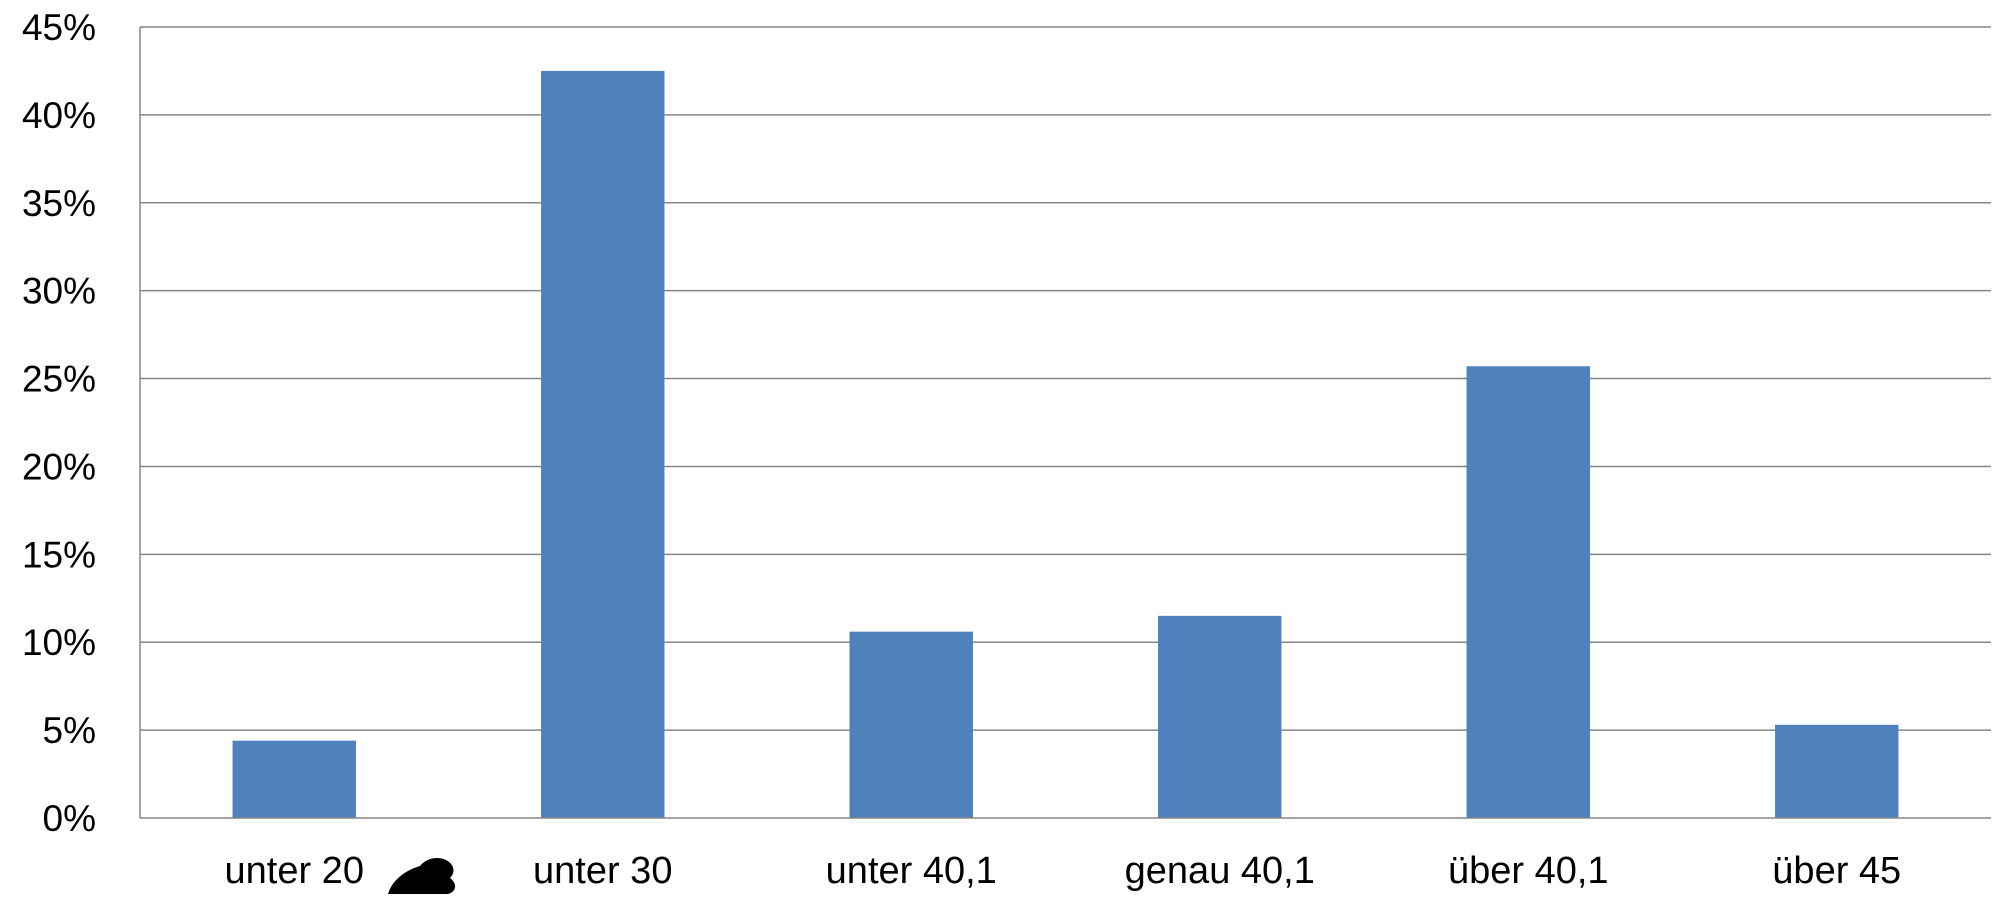 This screenshot has height=899, width=1995. I want to click on y-tick-label: 5%, so click(69, 730).